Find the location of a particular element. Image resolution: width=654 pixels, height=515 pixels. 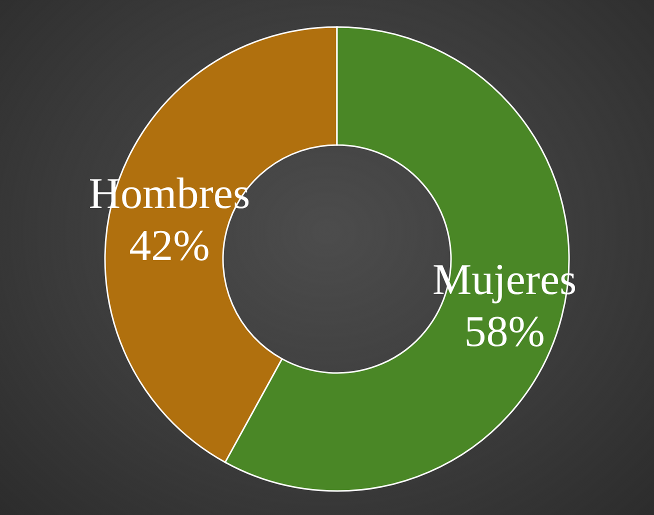

data-label: 42% is located at coordinates (169, 245).